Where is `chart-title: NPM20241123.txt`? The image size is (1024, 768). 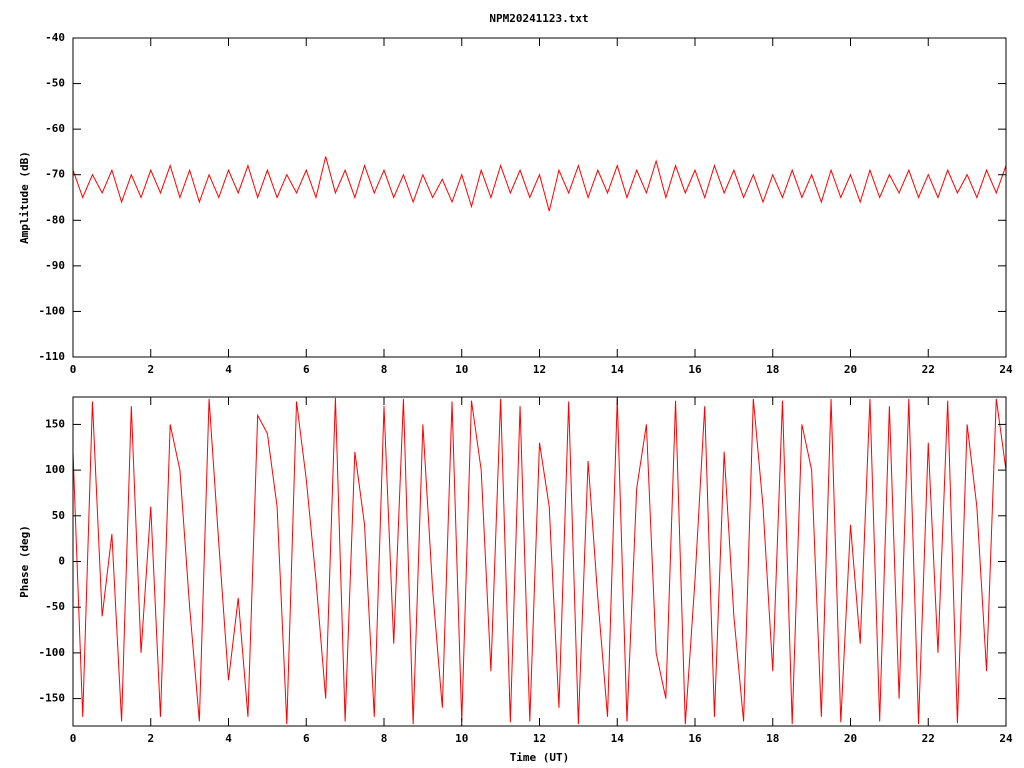 chart-title: NPM20241123.txt is located at coordinates (538, 18).